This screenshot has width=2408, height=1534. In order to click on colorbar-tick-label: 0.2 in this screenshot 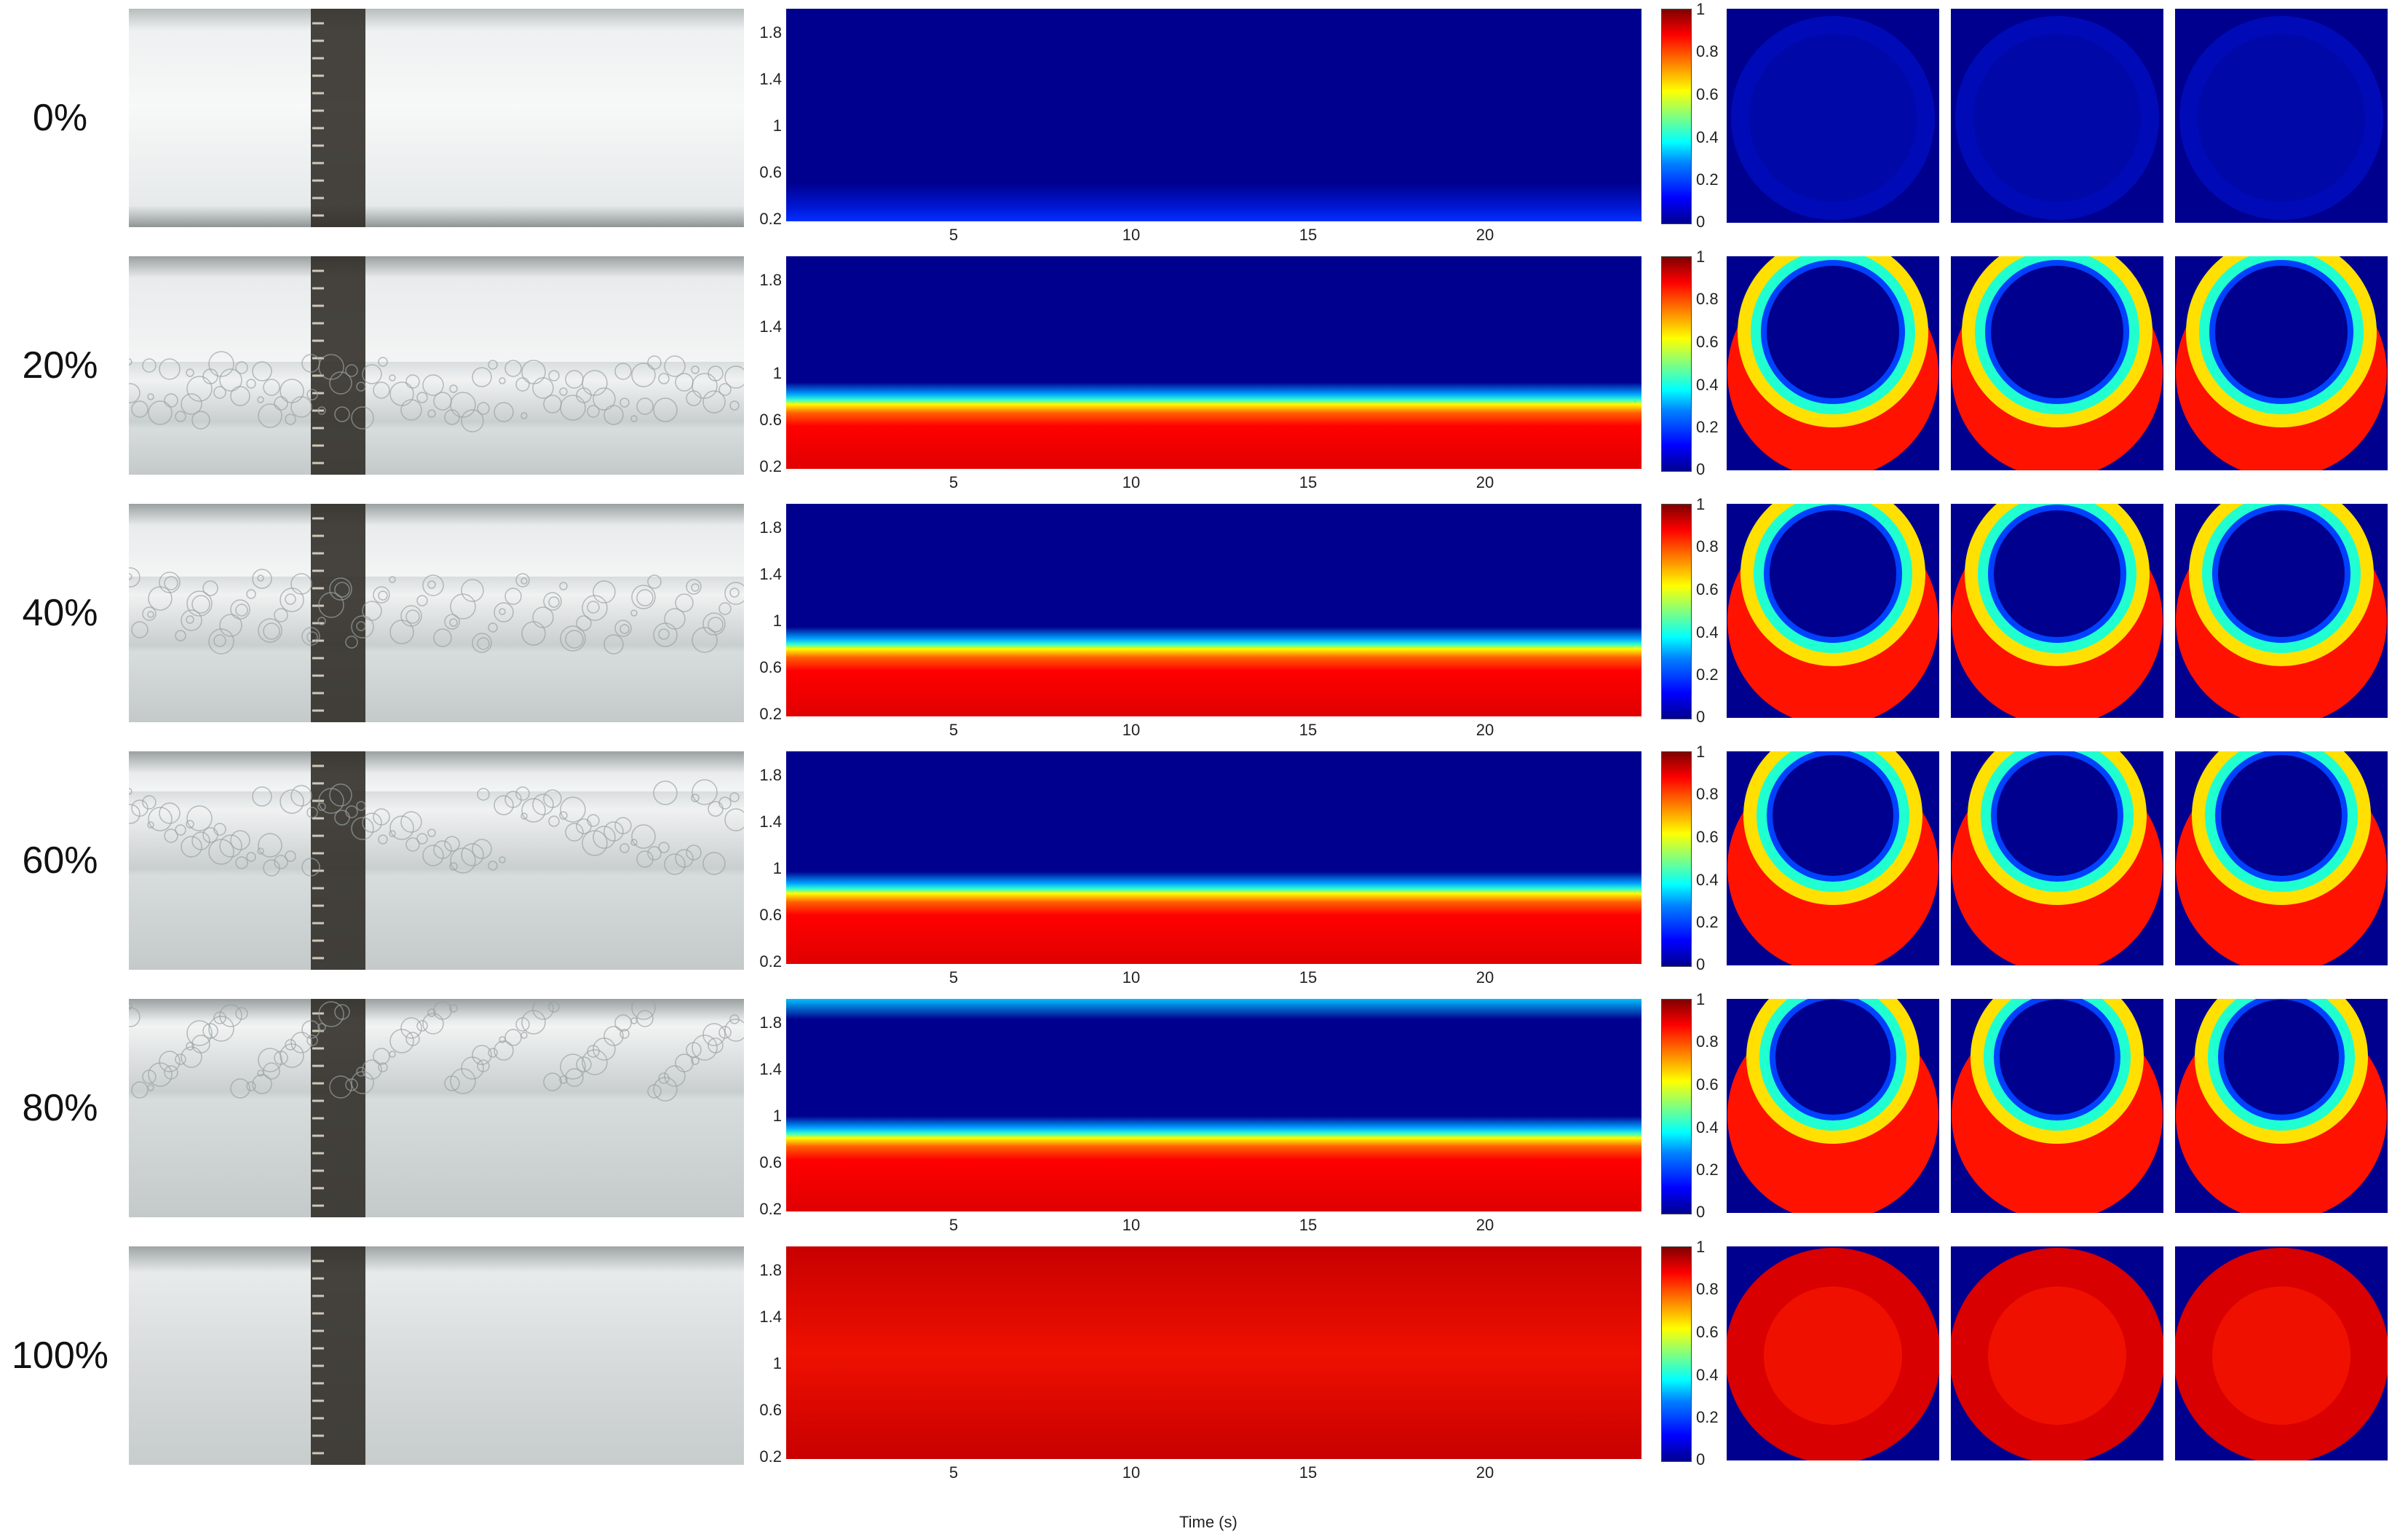, I will do `click(1708, 427)`.